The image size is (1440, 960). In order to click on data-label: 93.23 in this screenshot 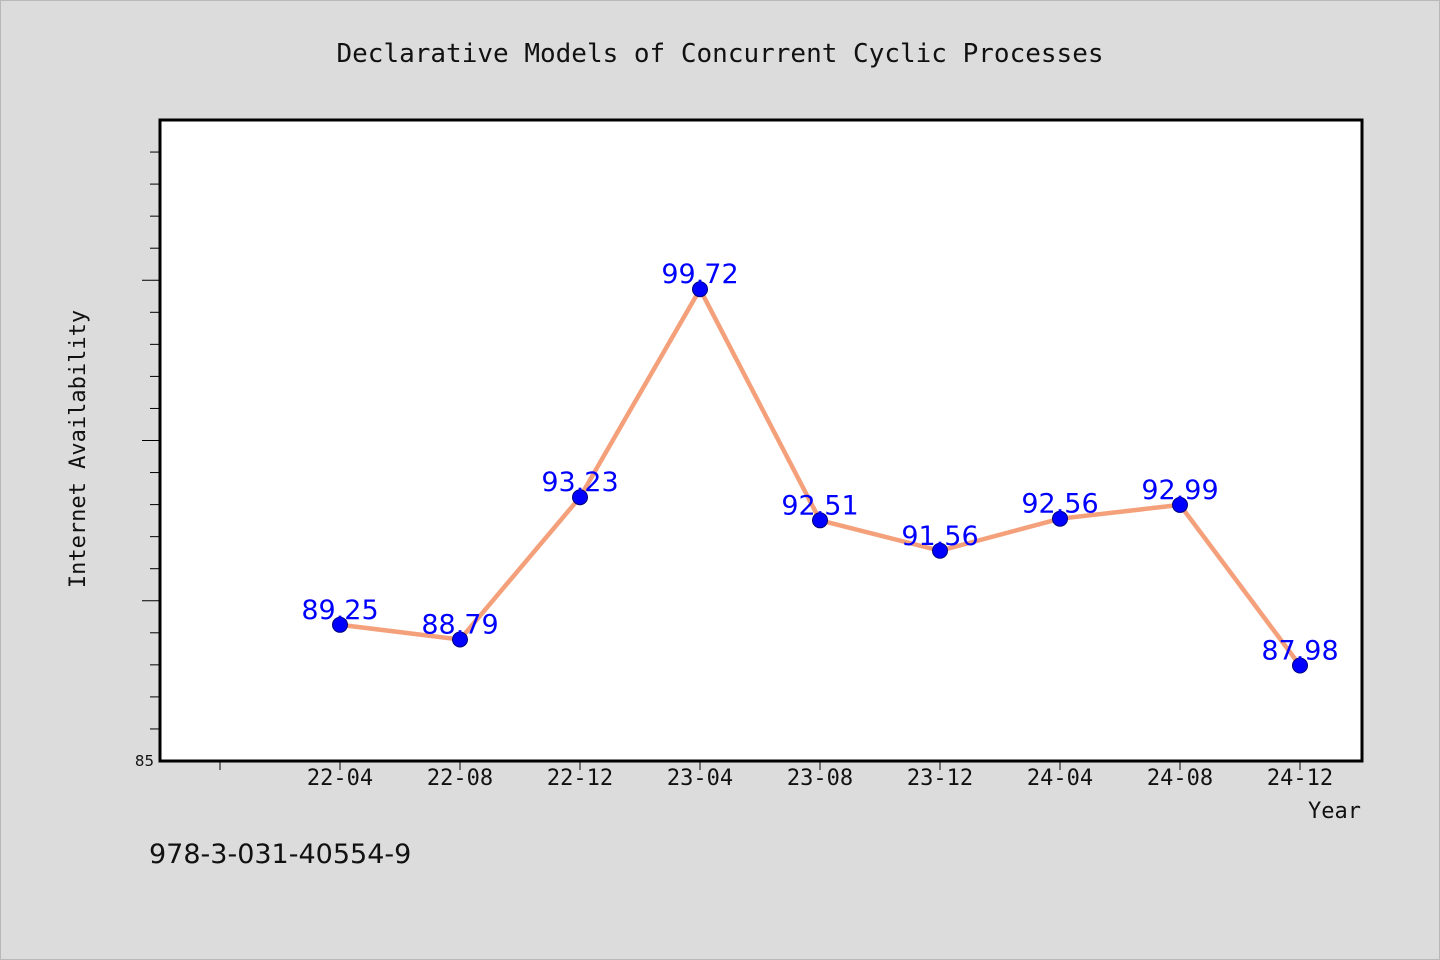, I will do `click(579, 482)`.